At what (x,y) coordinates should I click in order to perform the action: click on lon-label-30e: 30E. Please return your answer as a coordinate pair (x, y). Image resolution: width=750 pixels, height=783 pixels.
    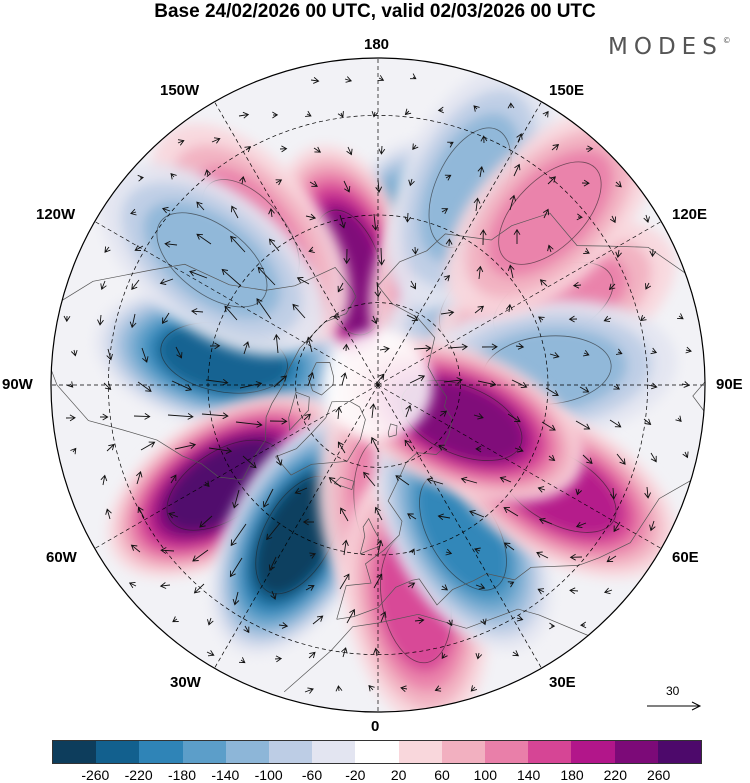
    Looking at the image, I should click on (562, 682).